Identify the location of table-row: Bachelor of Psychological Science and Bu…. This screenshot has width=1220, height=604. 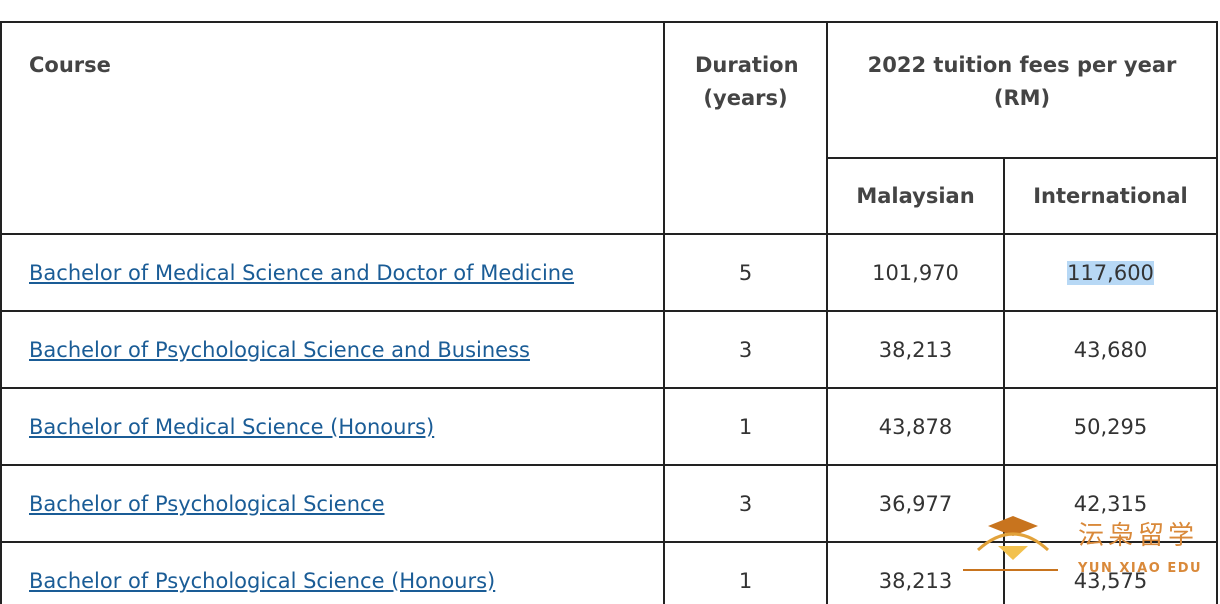
(609, 349).